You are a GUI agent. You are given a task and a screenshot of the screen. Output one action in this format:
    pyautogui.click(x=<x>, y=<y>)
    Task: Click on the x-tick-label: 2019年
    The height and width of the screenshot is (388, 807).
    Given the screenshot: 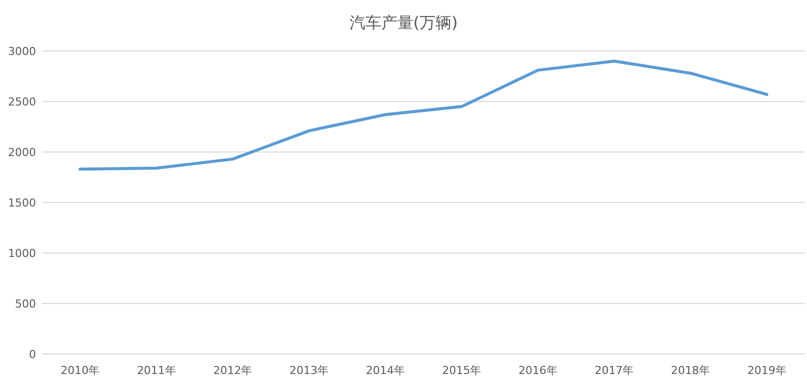 What is the action you would take?
    pyautogui.click(x=766, y=370)
    